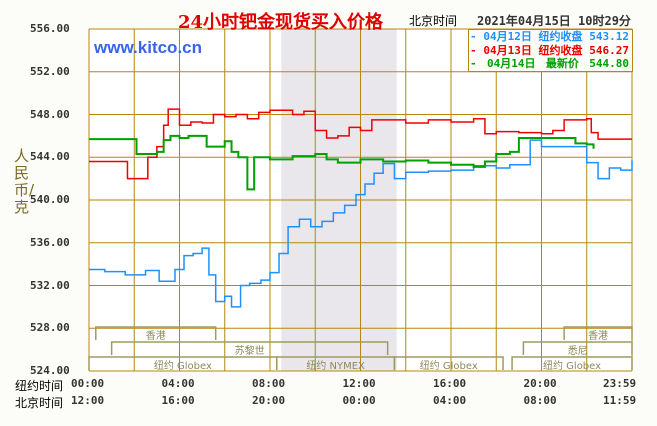 The height and width of the screenshot is (426, 657). What do you see at coordinates (50, 242) in the screenshot?
I see `y-tick-label: 536.00` at bounding box center [50, 242].